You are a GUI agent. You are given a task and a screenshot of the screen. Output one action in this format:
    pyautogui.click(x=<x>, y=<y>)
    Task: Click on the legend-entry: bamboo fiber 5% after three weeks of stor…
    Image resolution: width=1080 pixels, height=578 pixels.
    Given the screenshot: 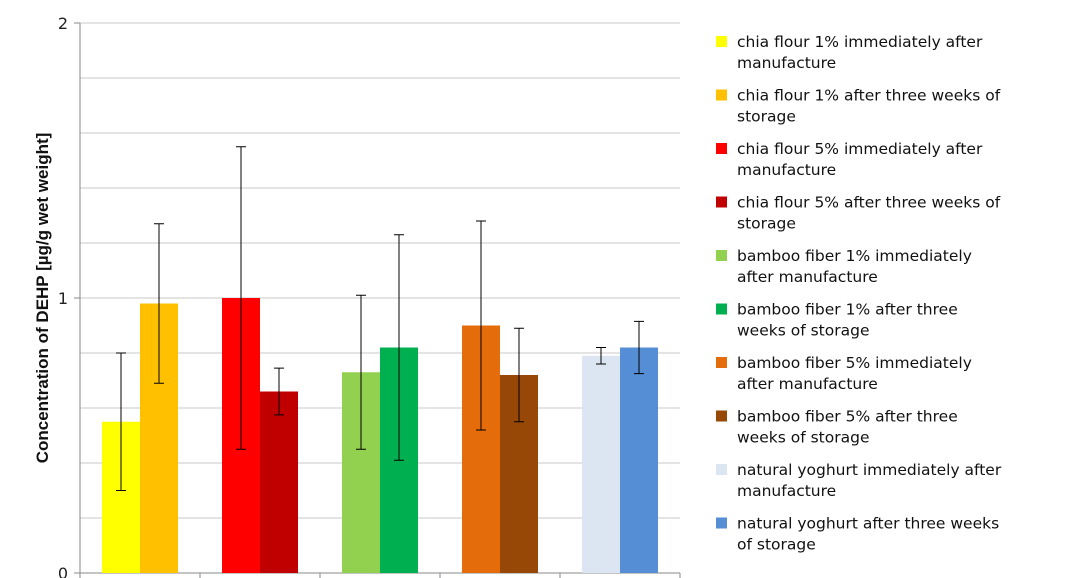 What is the action you would take?
    pyautogui.click(x=847, y=427)
    